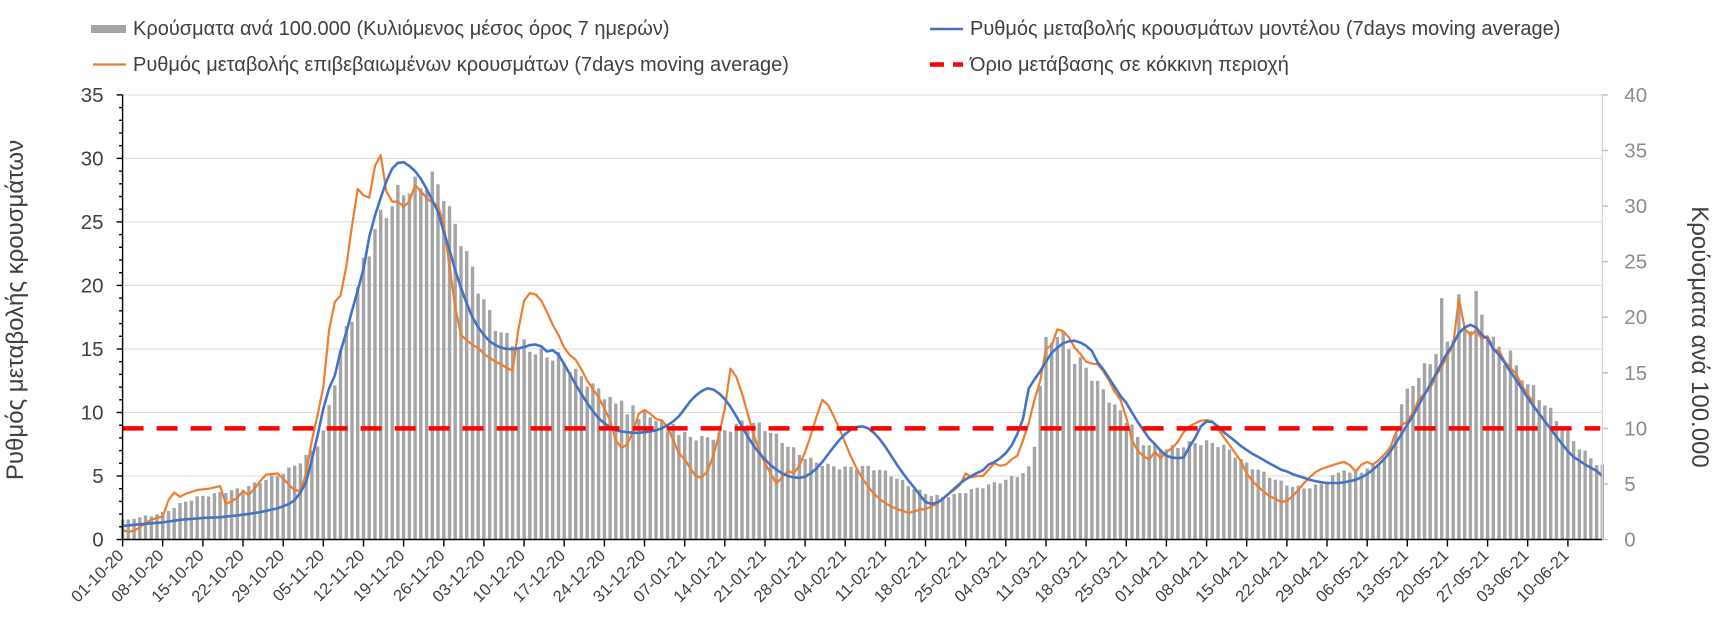 The image size is (1712, 641). Describe the element at coordinates (15, 310) in the screenshot. I see `svg-text: Ρυθμός μεταβολής κρουσμάτων` at that location.